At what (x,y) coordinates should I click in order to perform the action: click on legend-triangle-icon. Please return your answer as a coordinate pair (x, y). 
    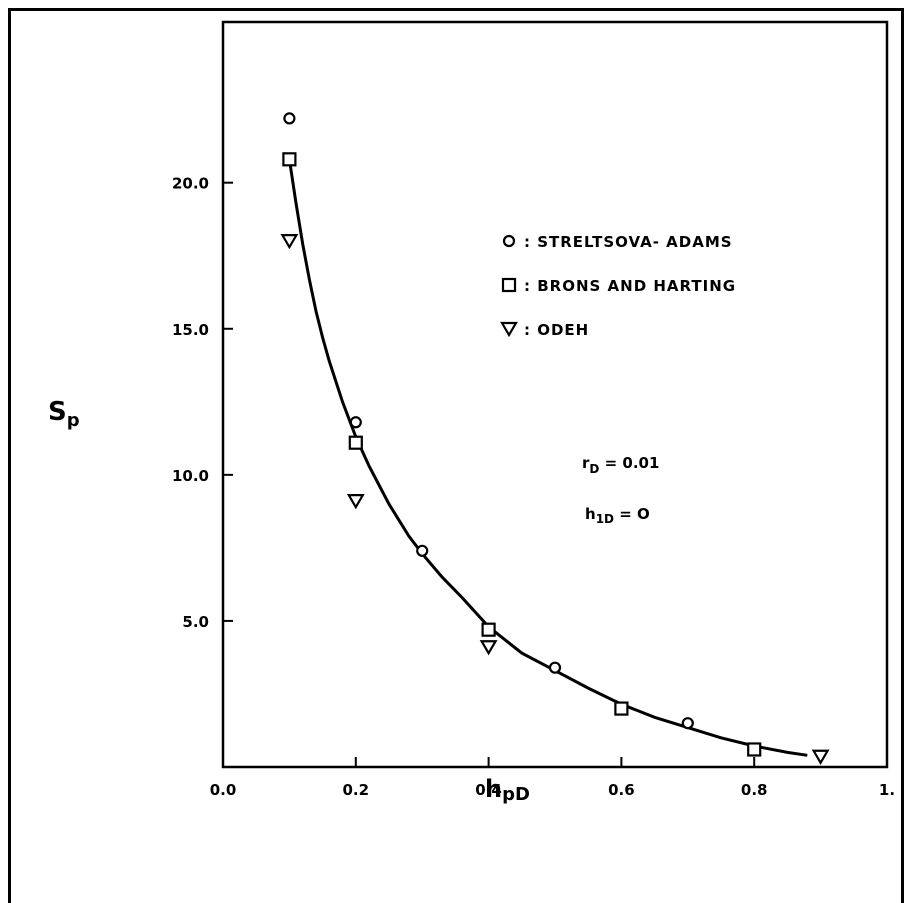
    Looking at the image, I should click on (509, 329).